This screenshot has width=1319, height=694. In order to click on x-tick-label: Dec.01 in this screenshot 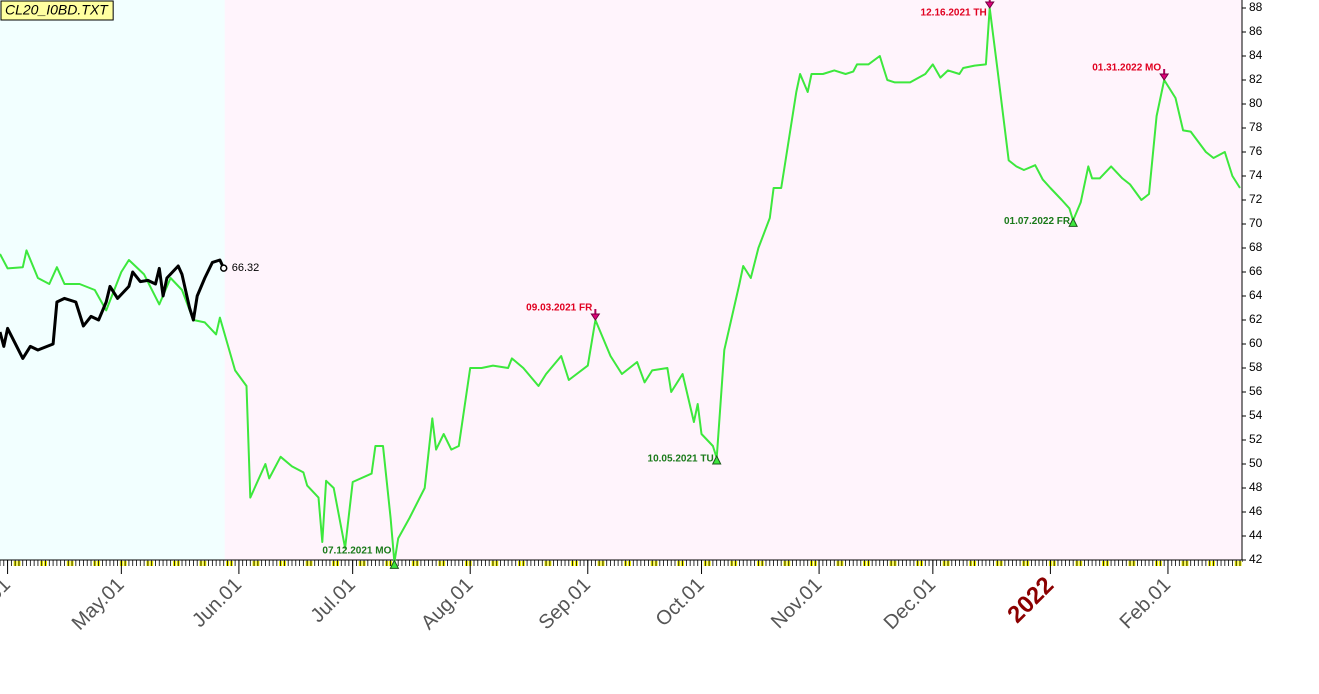, I will do `click(910, 604)`.